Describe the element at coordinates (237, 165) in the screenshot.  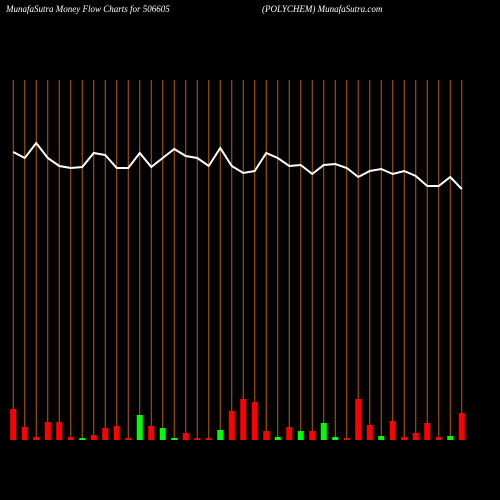
I see `money-flow-line` at that location.